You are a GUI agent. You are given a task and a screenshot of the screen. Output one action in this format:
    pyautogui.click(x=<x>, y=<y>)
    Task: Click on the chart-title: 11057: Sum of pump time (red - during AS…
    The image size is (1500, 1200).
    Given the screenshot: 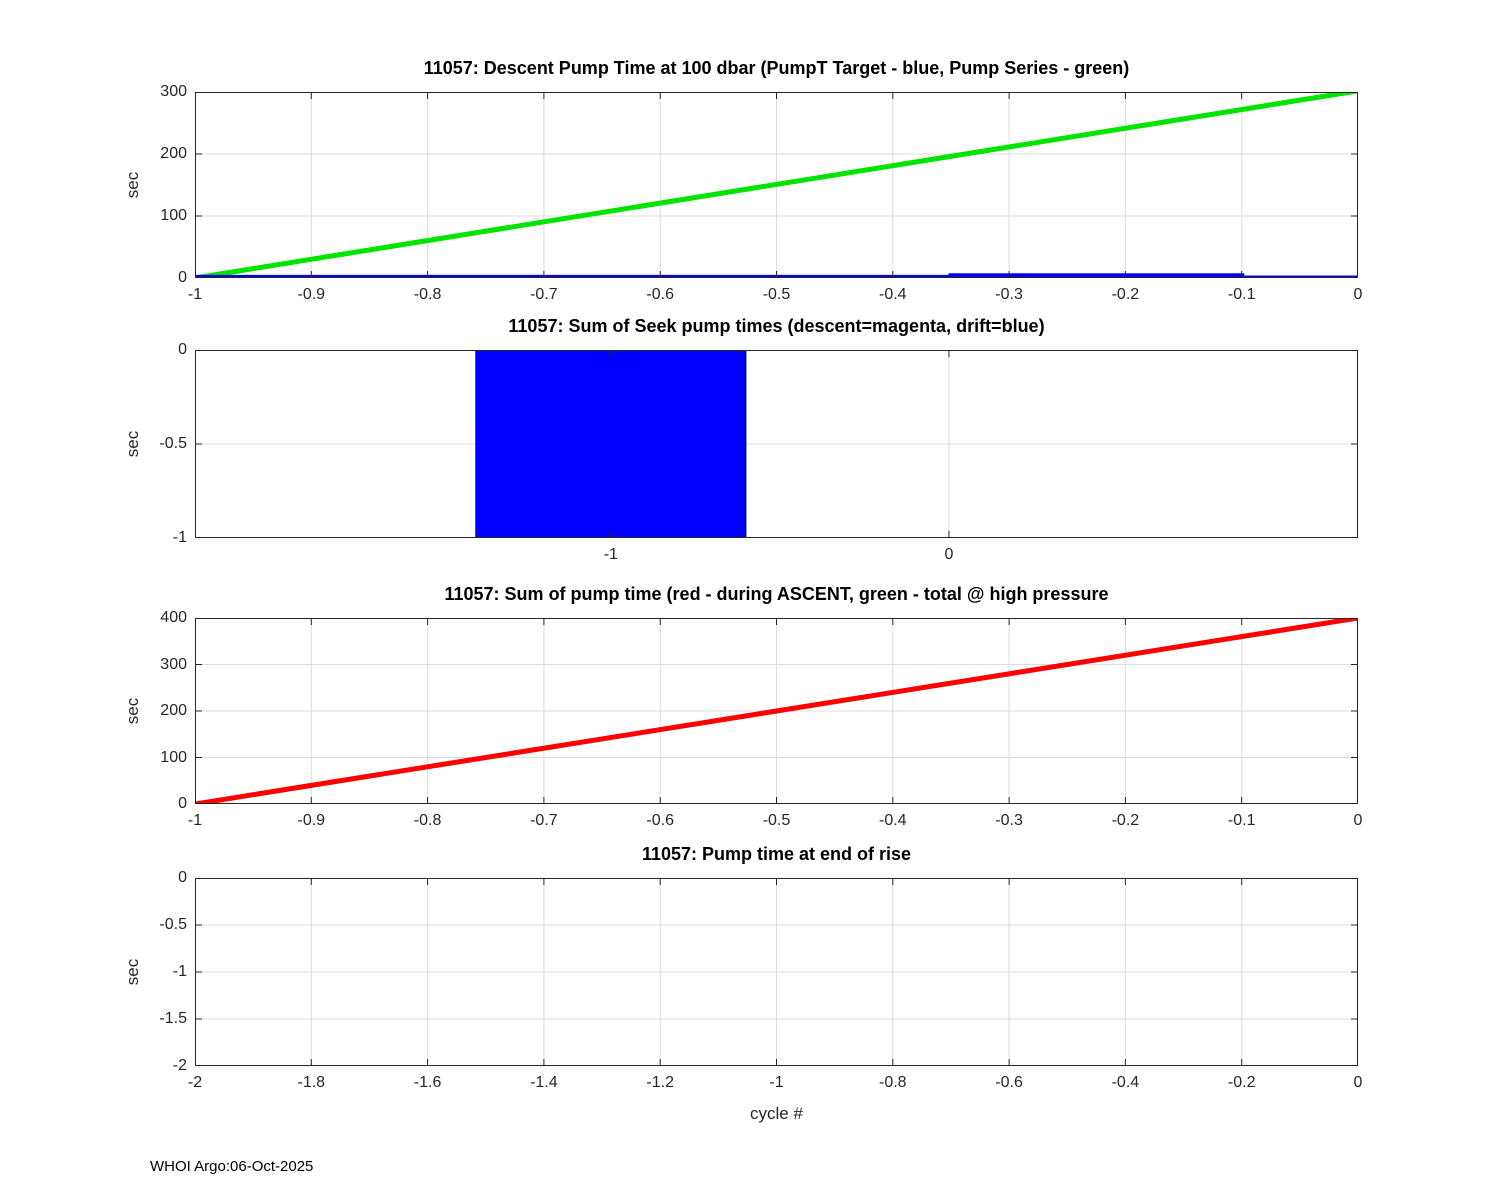 What is the action you would take?
    pyautogui.click(x=776, y=594)
    